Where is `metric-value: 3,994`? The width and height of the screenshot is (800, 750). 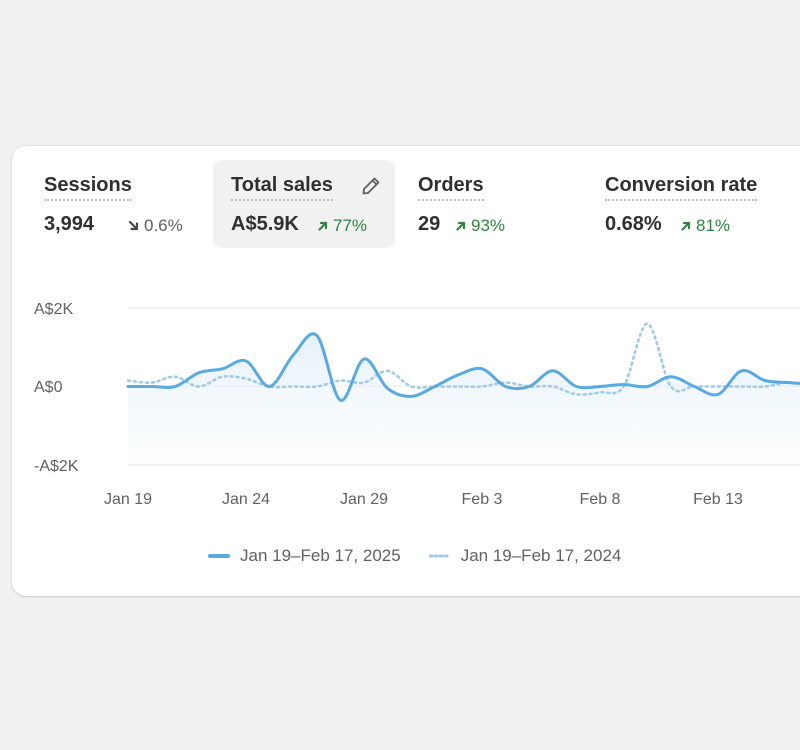
metric-value: 3,994 is located at coordinates (69, 224).